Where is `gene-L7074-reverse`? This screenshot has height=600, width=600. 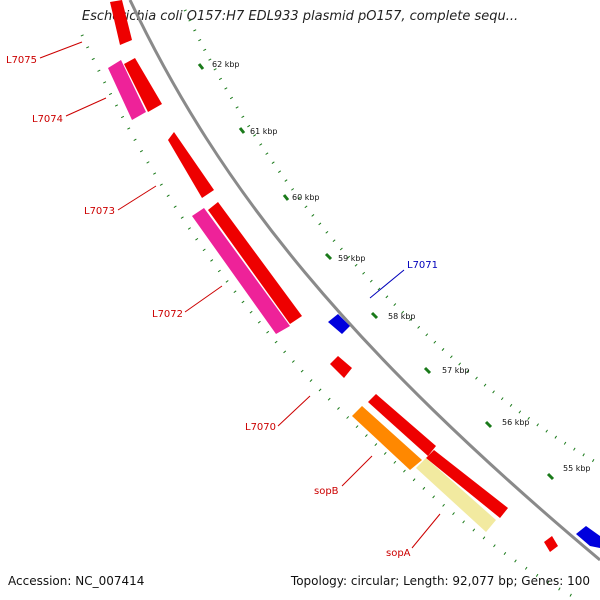
gene-L7074-reverse is located at coordinates (127, 90).